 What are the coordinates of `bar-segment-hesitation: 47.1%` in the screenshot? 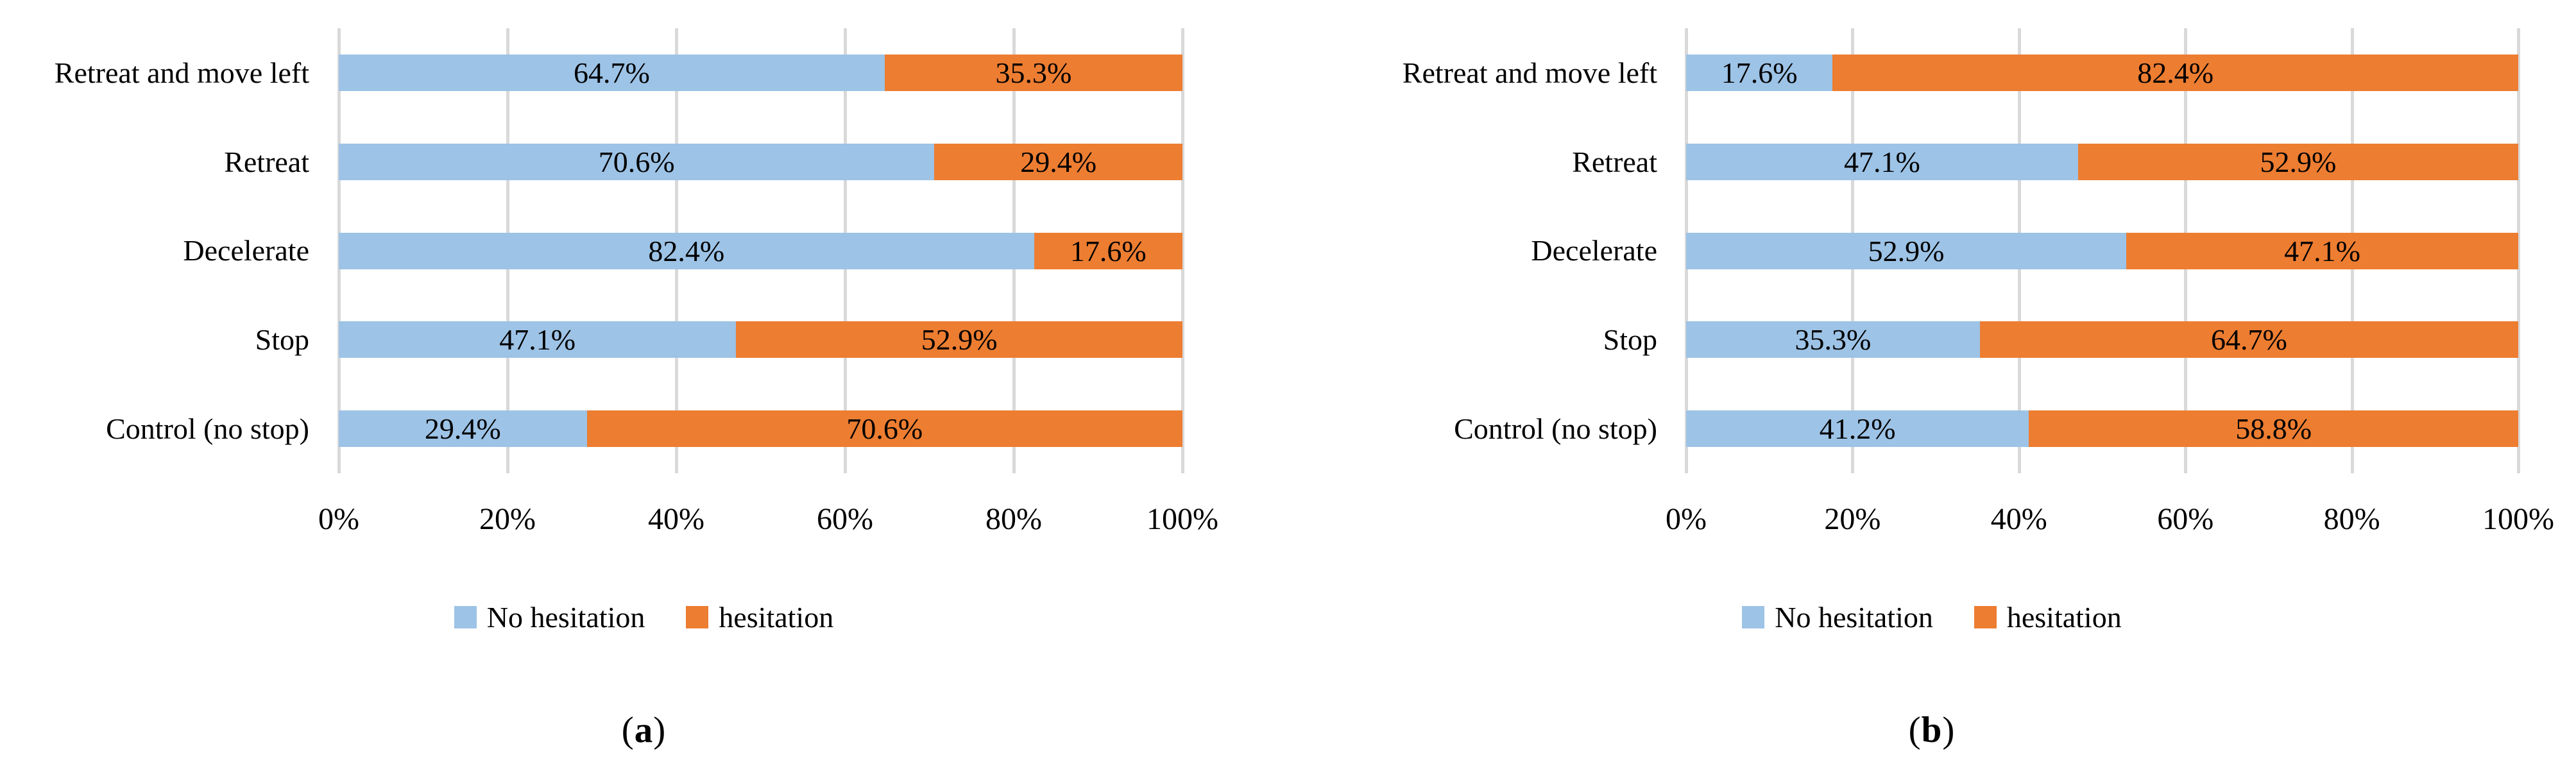 It's located at (2322, 250).